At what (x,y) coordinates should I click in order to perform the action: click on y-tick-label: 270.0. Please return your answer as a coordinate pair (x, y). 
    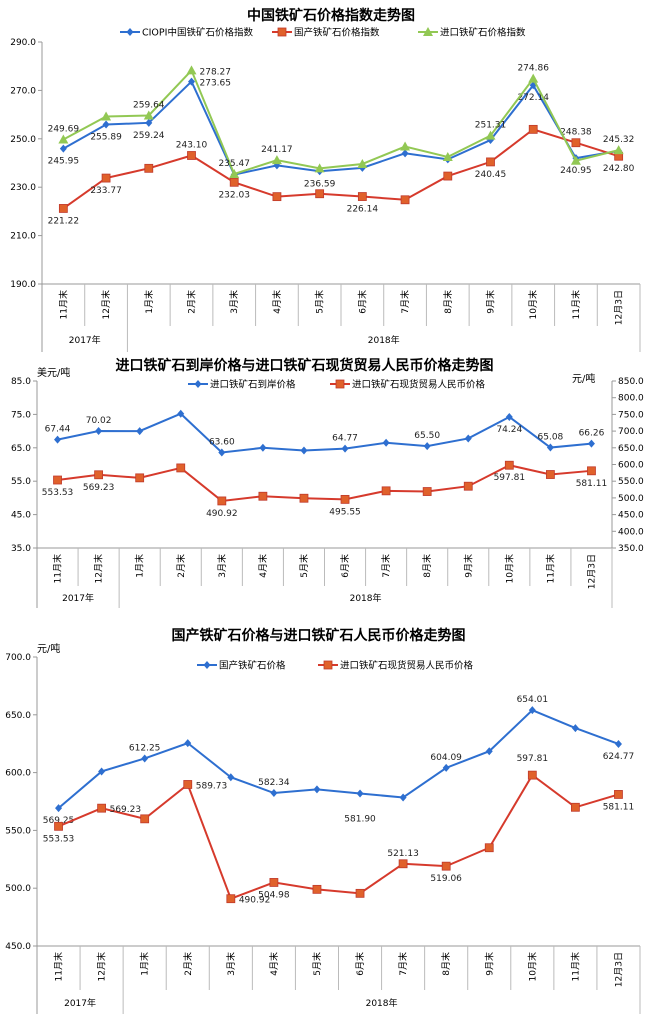
    Looking at the image, I should click on (23, 91).